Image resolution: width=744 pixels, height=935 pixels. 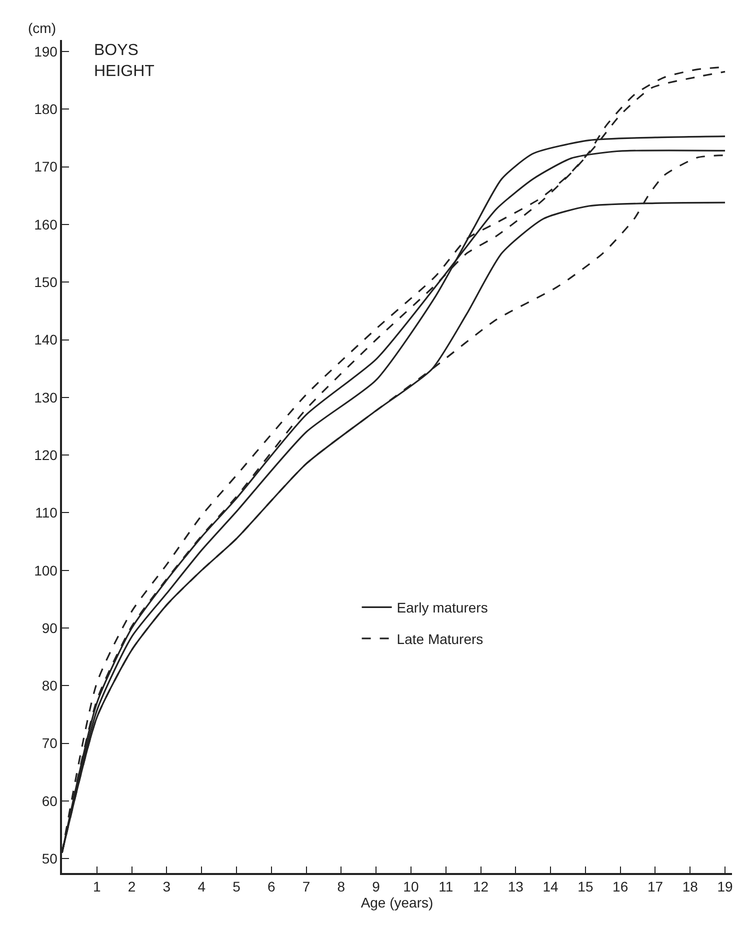 I want to click on y-tick-label: 110, so click(x=46, y=512).